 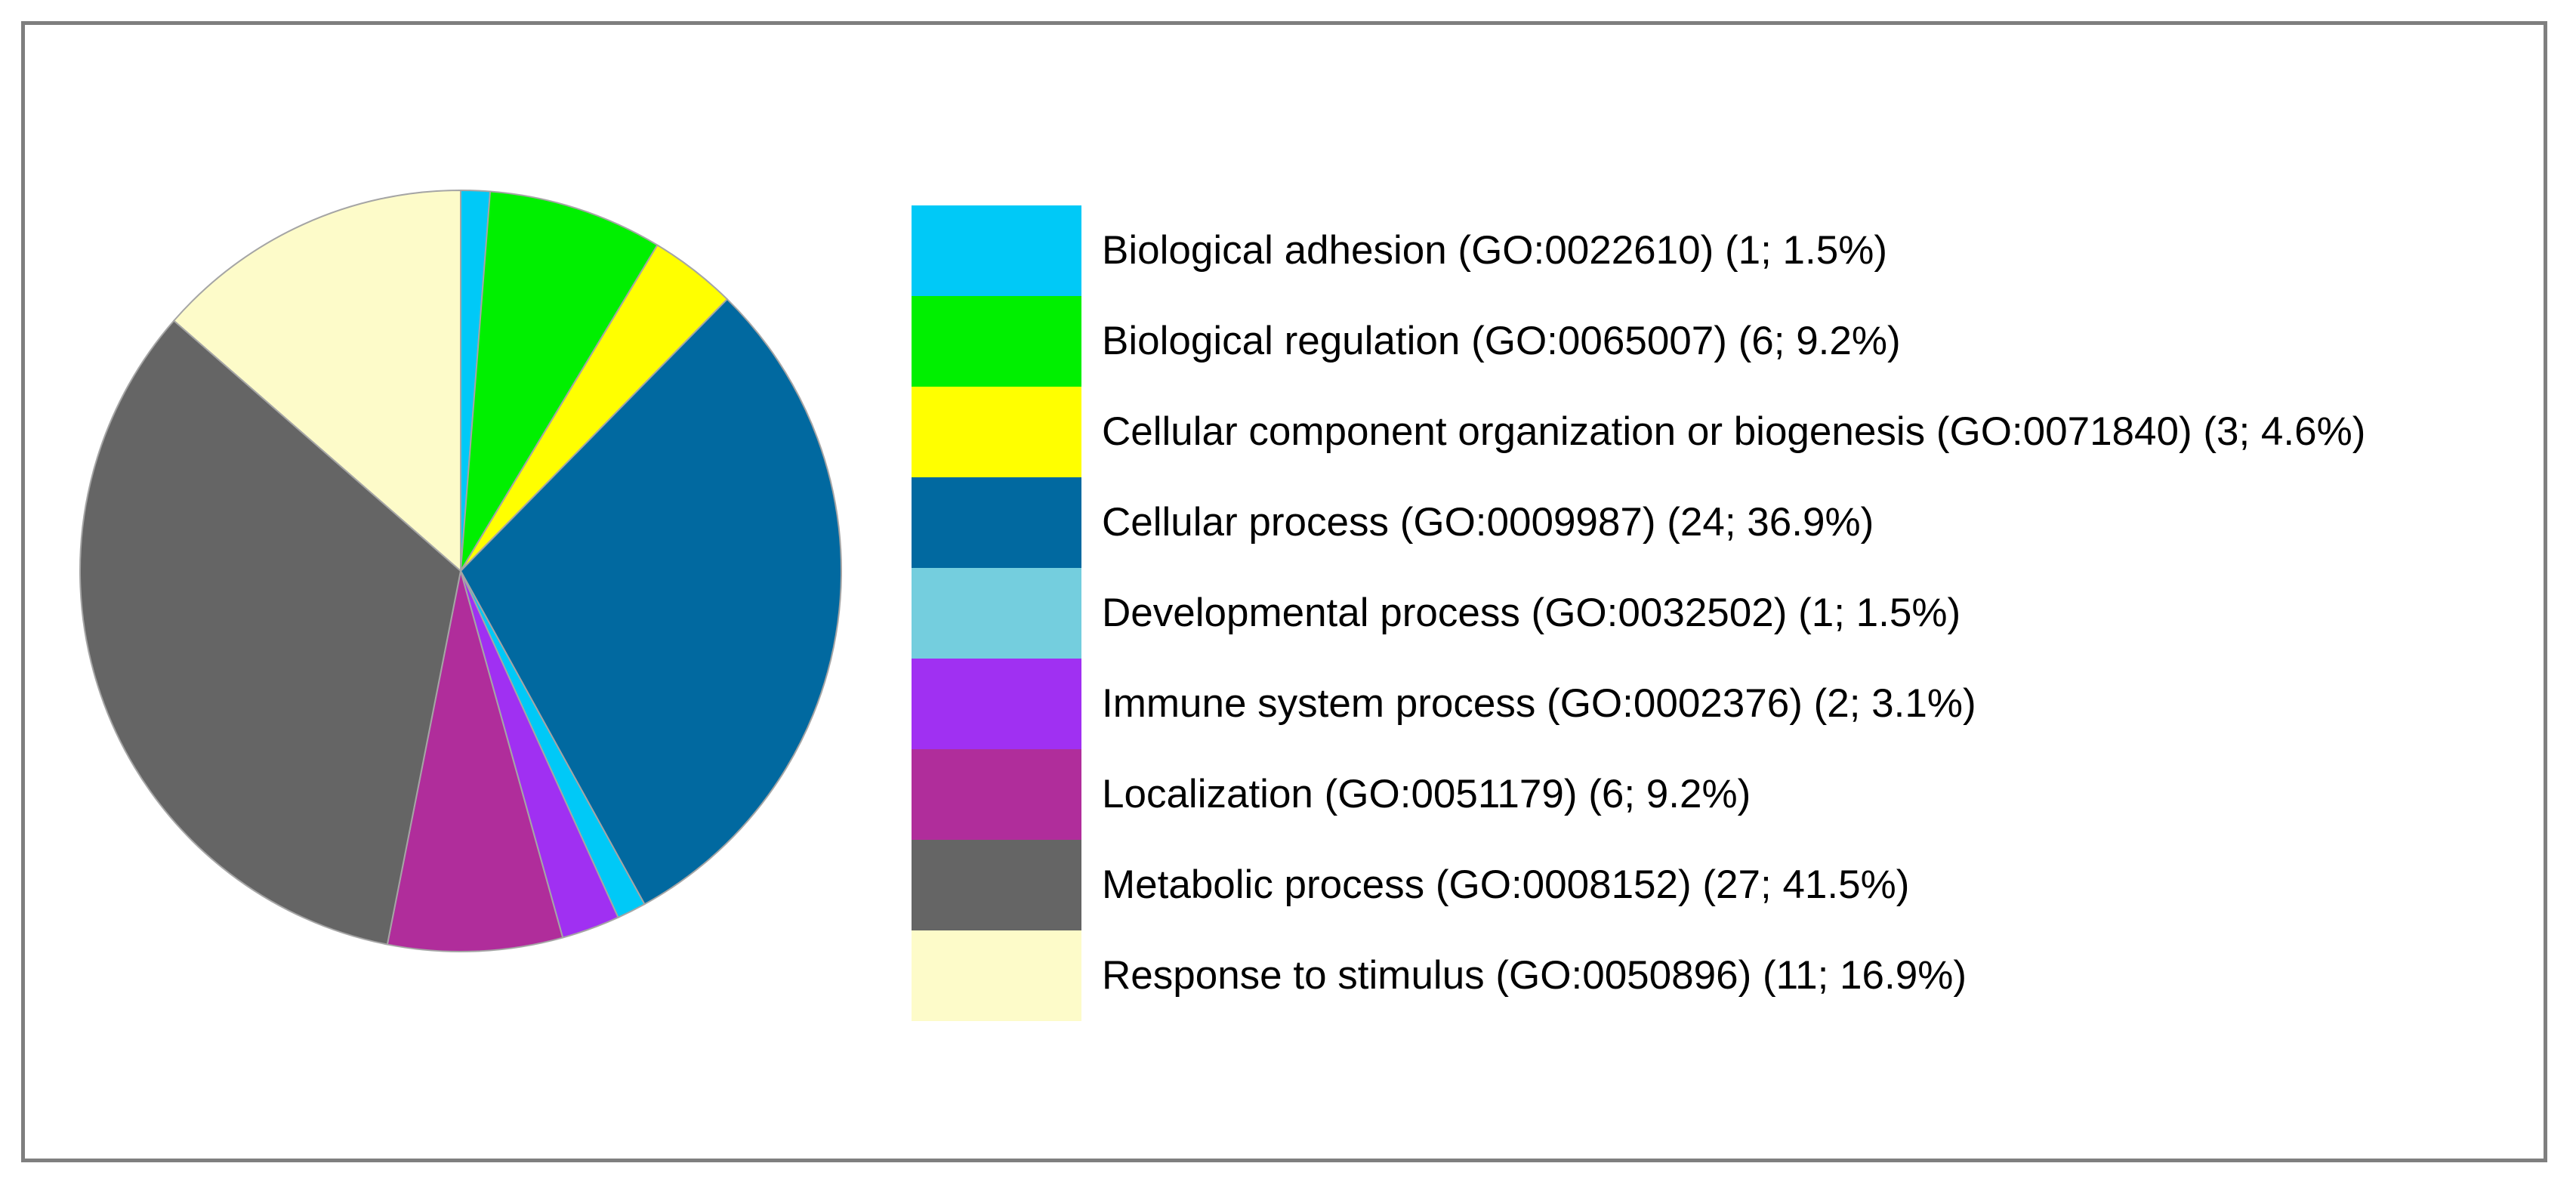 I want to click on legend-item: Localization (GO:0051179) (6; 9.2%), so click(x=1638, y=795).